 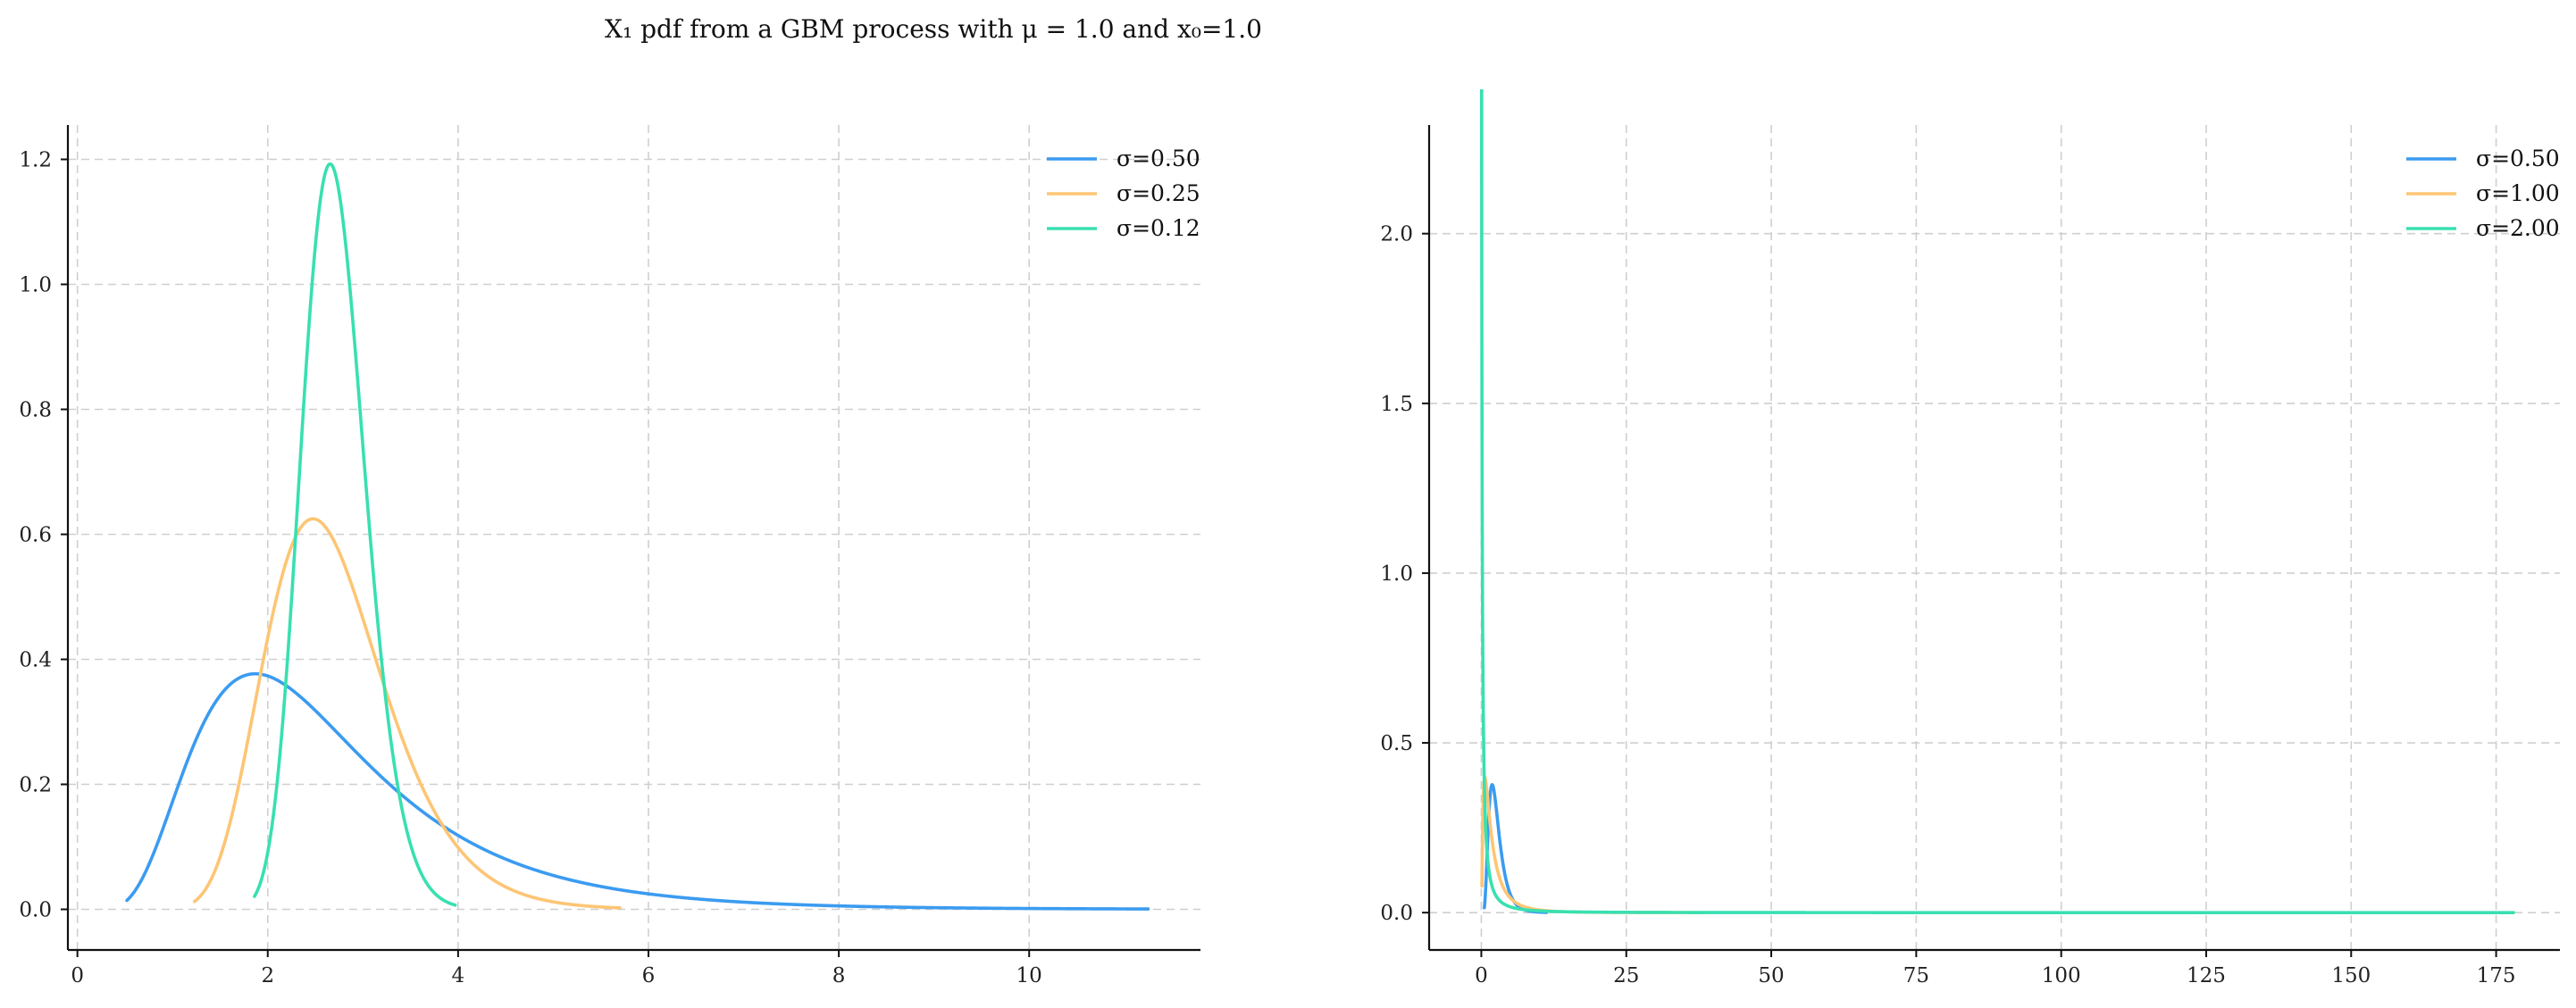 I want to click on y-tick-label: 0.6, so click(x=35, y=535).